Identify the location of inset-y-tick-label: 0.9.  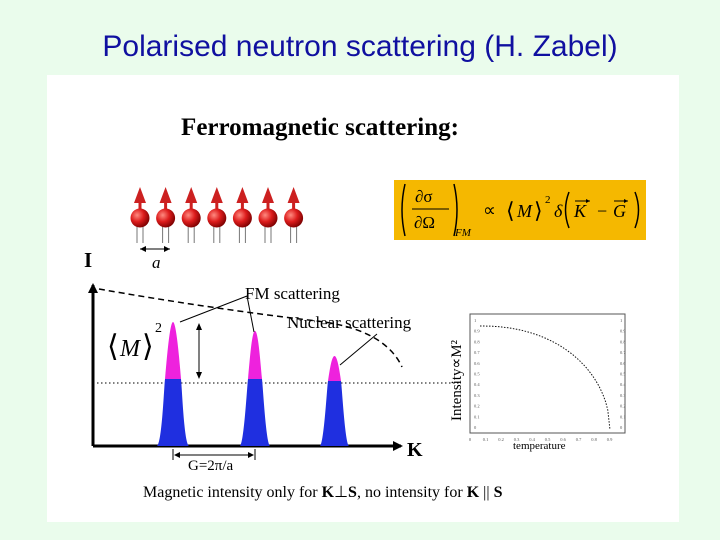
(477, 331).